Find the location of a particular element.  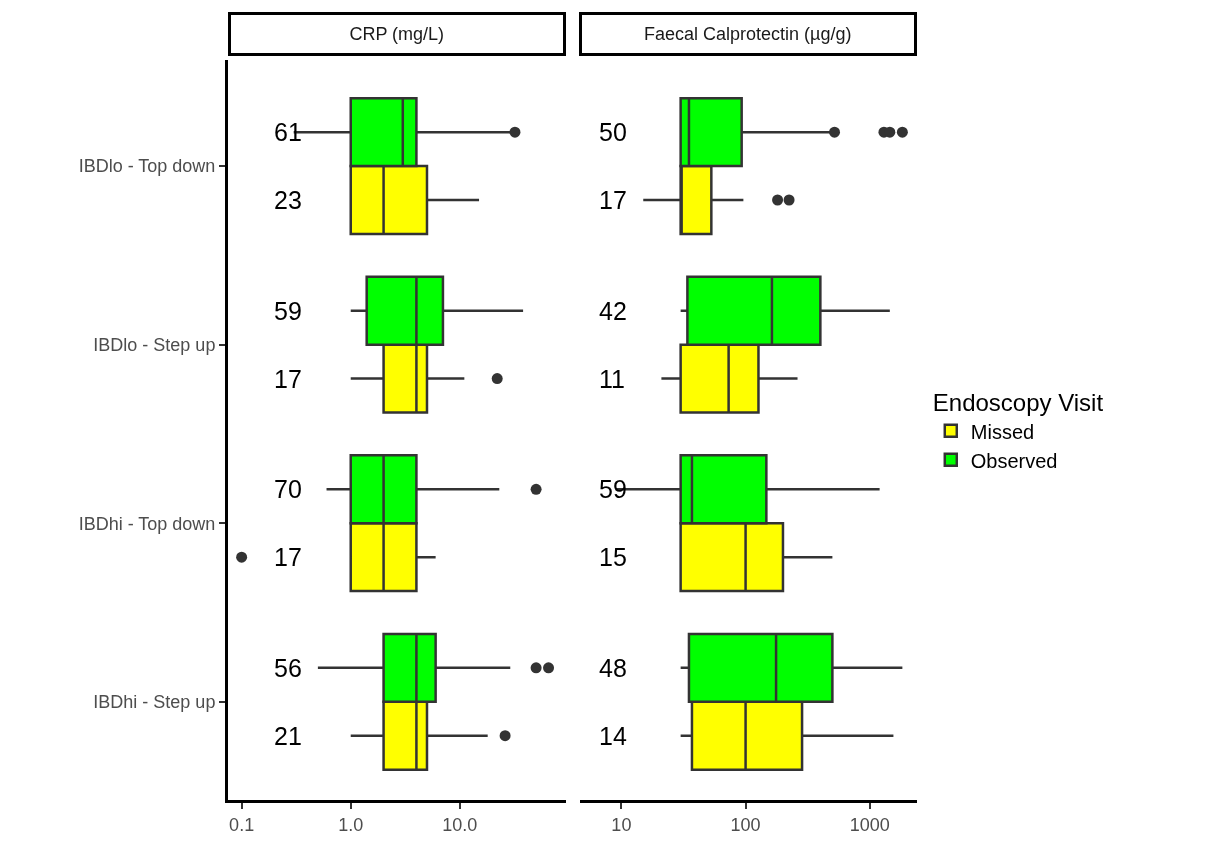

chart-title: Faecal Calprotectin (µg/g) is located at coordinates (748, 34).